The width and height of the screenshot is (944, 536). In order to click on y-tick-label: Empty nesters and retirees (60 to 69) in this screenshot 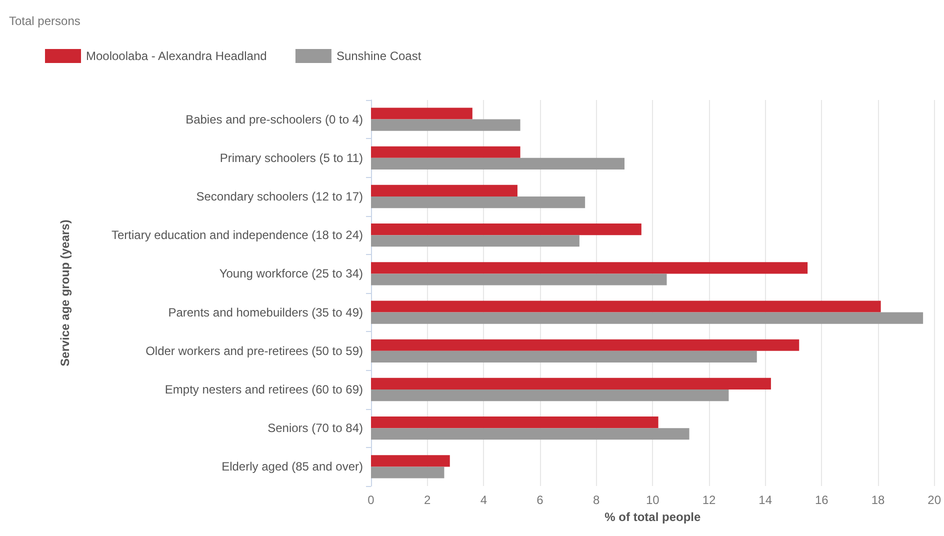, I will do `click(264, 389)`.